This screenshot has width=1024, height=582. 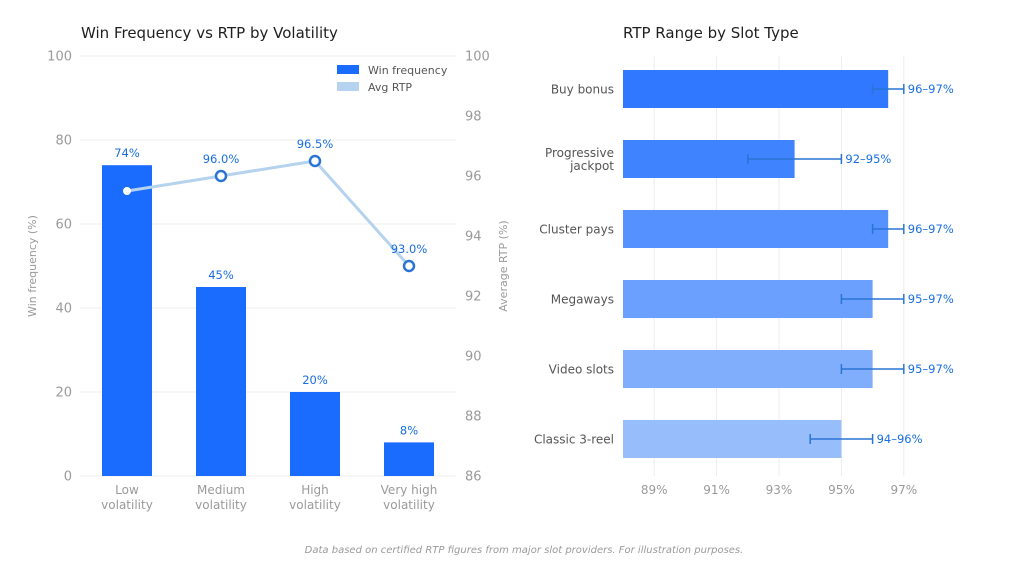 What do you see at coordinates (903, 490) in the screenshot?
I see `right-x-tick-label: 97%` at bounding box center [903, 490].